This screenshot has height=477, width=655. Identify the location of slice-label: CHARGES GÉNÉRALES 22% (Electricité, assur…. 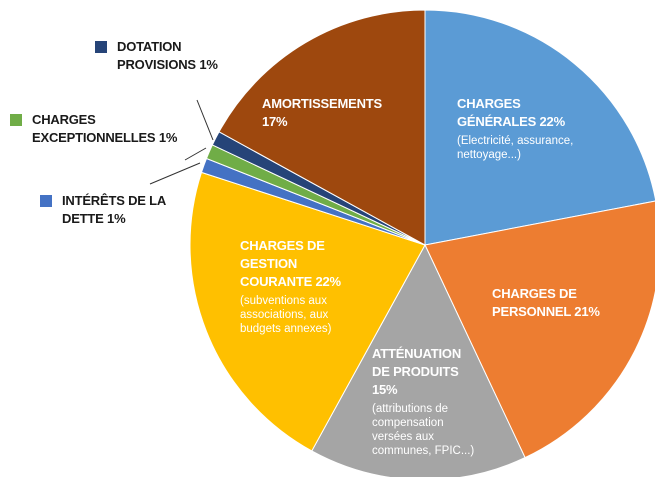
(522, 128).